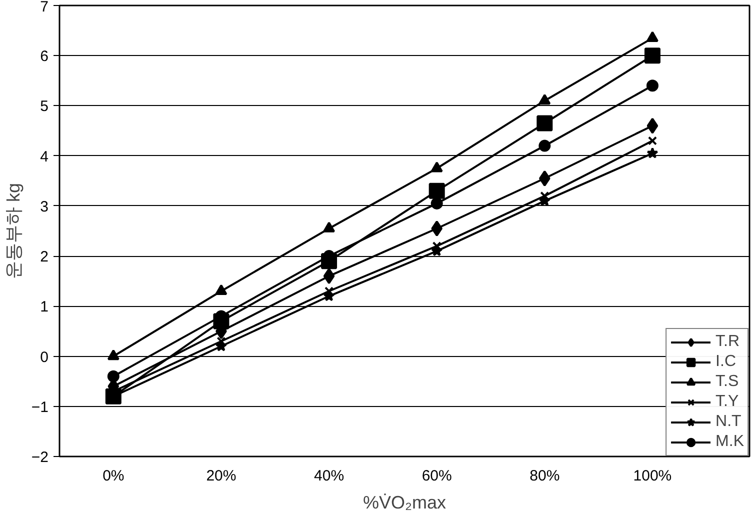  What do you see at coordinates (437, 476) in the screenshot?
I see `x-tick-label: 60%` at bounding box center [437, 476].